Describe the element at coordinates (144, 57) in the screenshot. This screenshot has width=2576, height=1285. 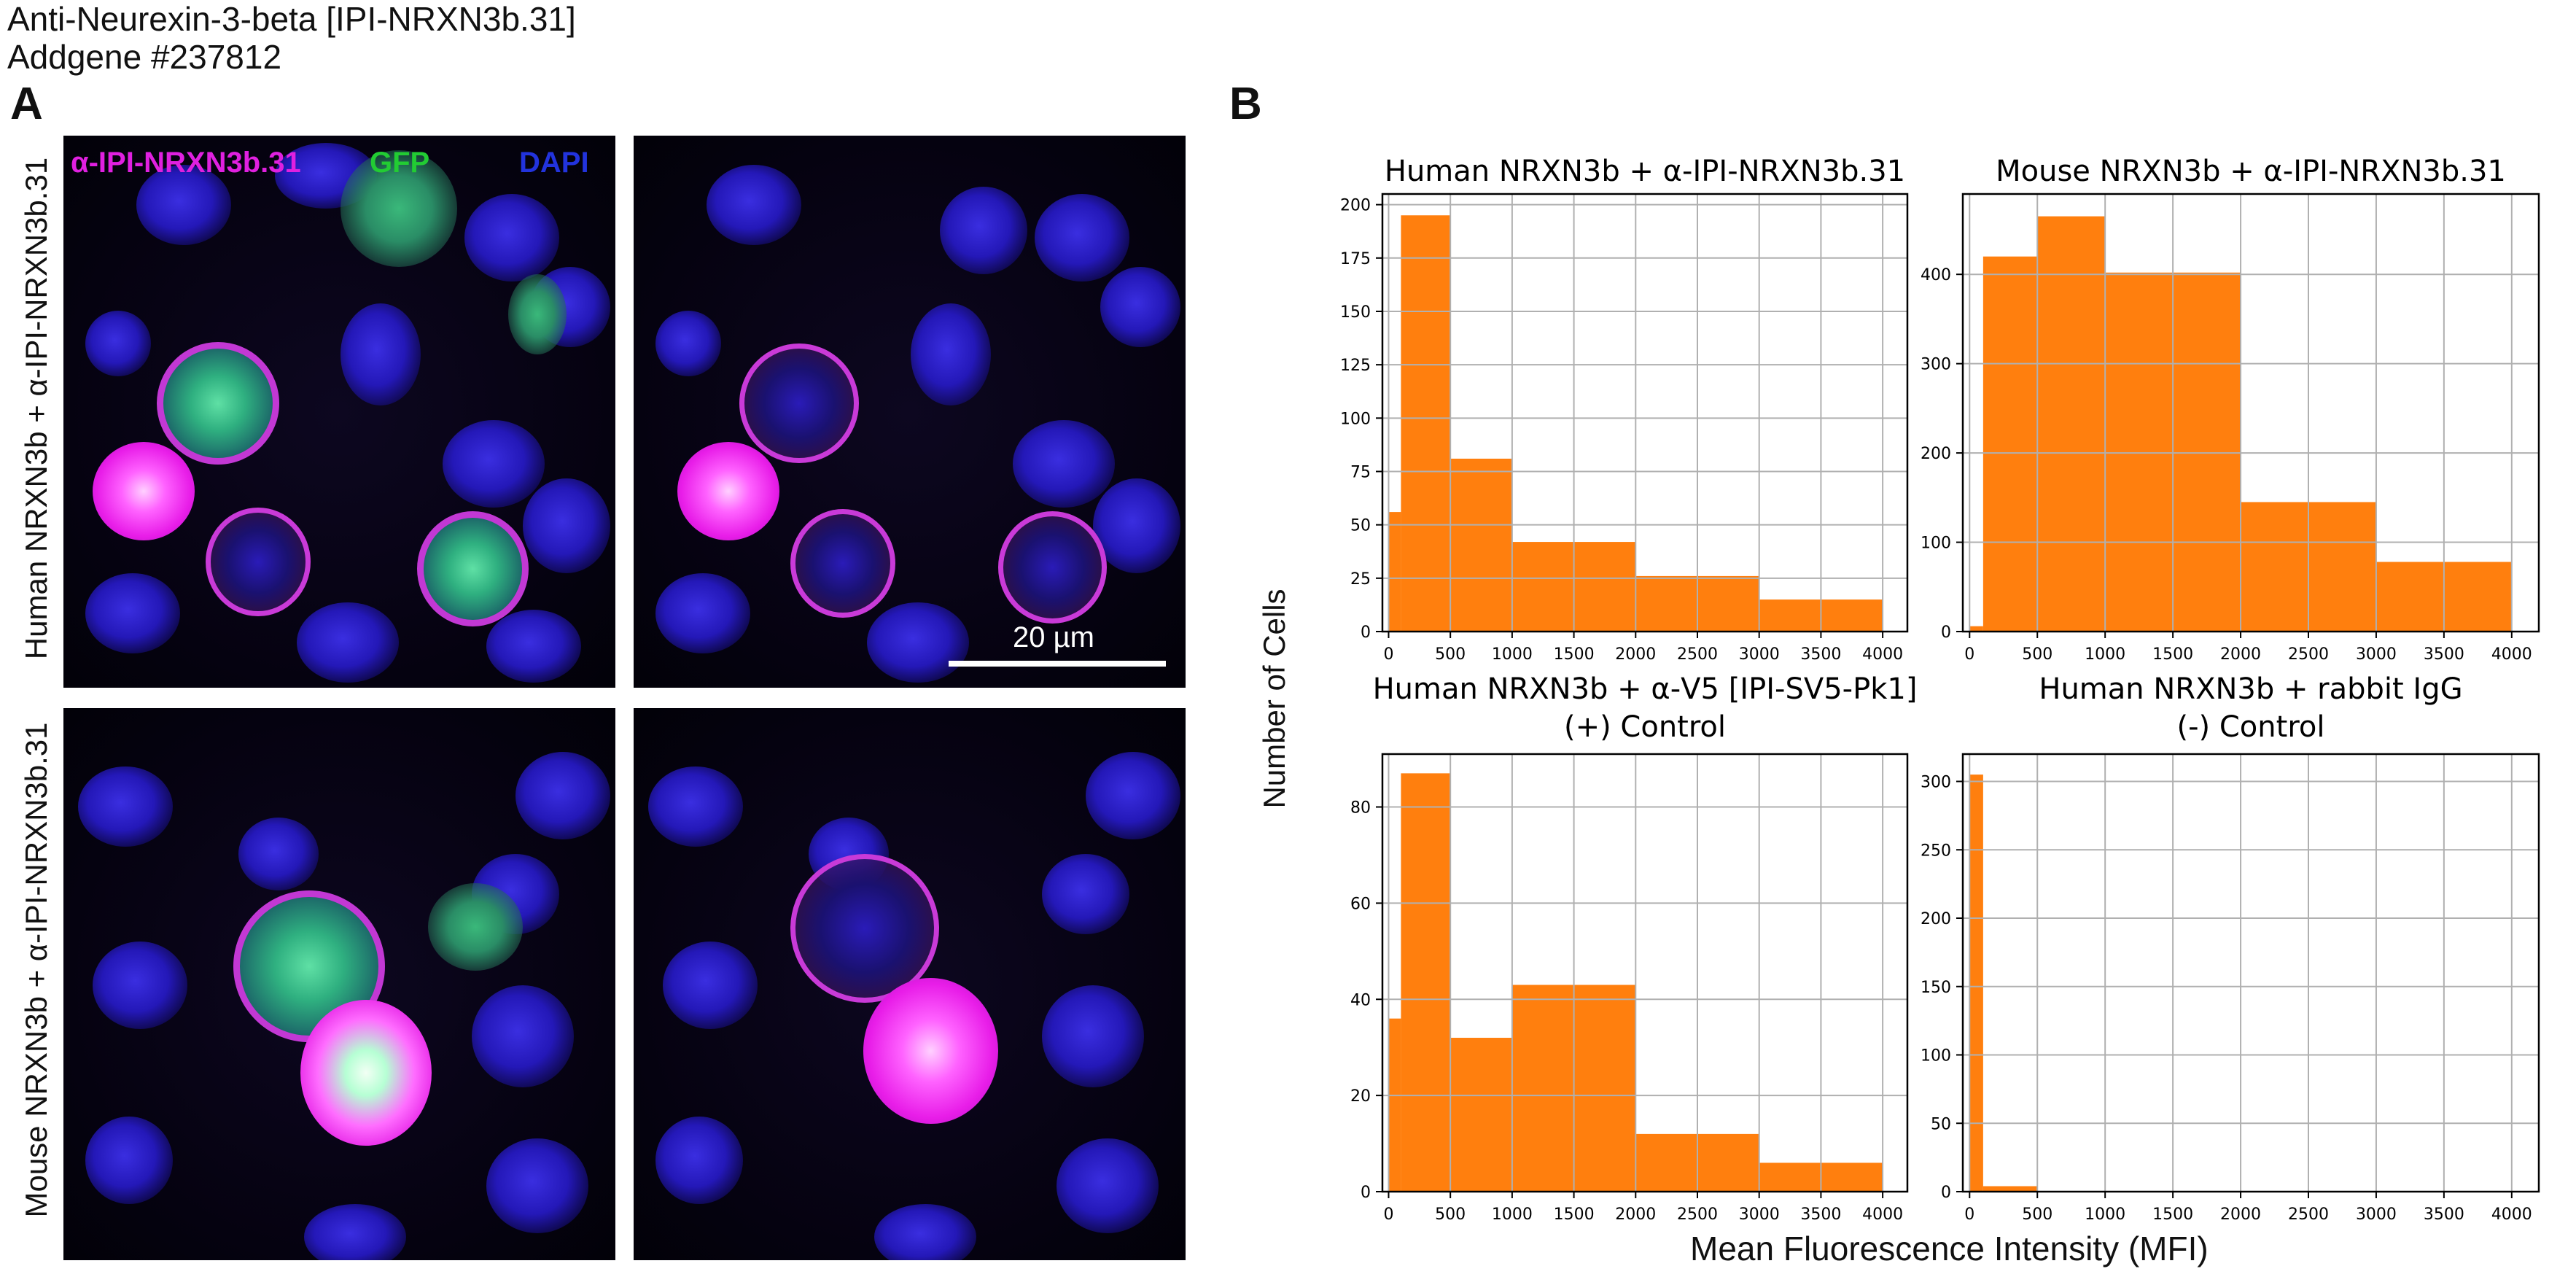
I see `figure-subtitle: Addgene #237812` at that location.